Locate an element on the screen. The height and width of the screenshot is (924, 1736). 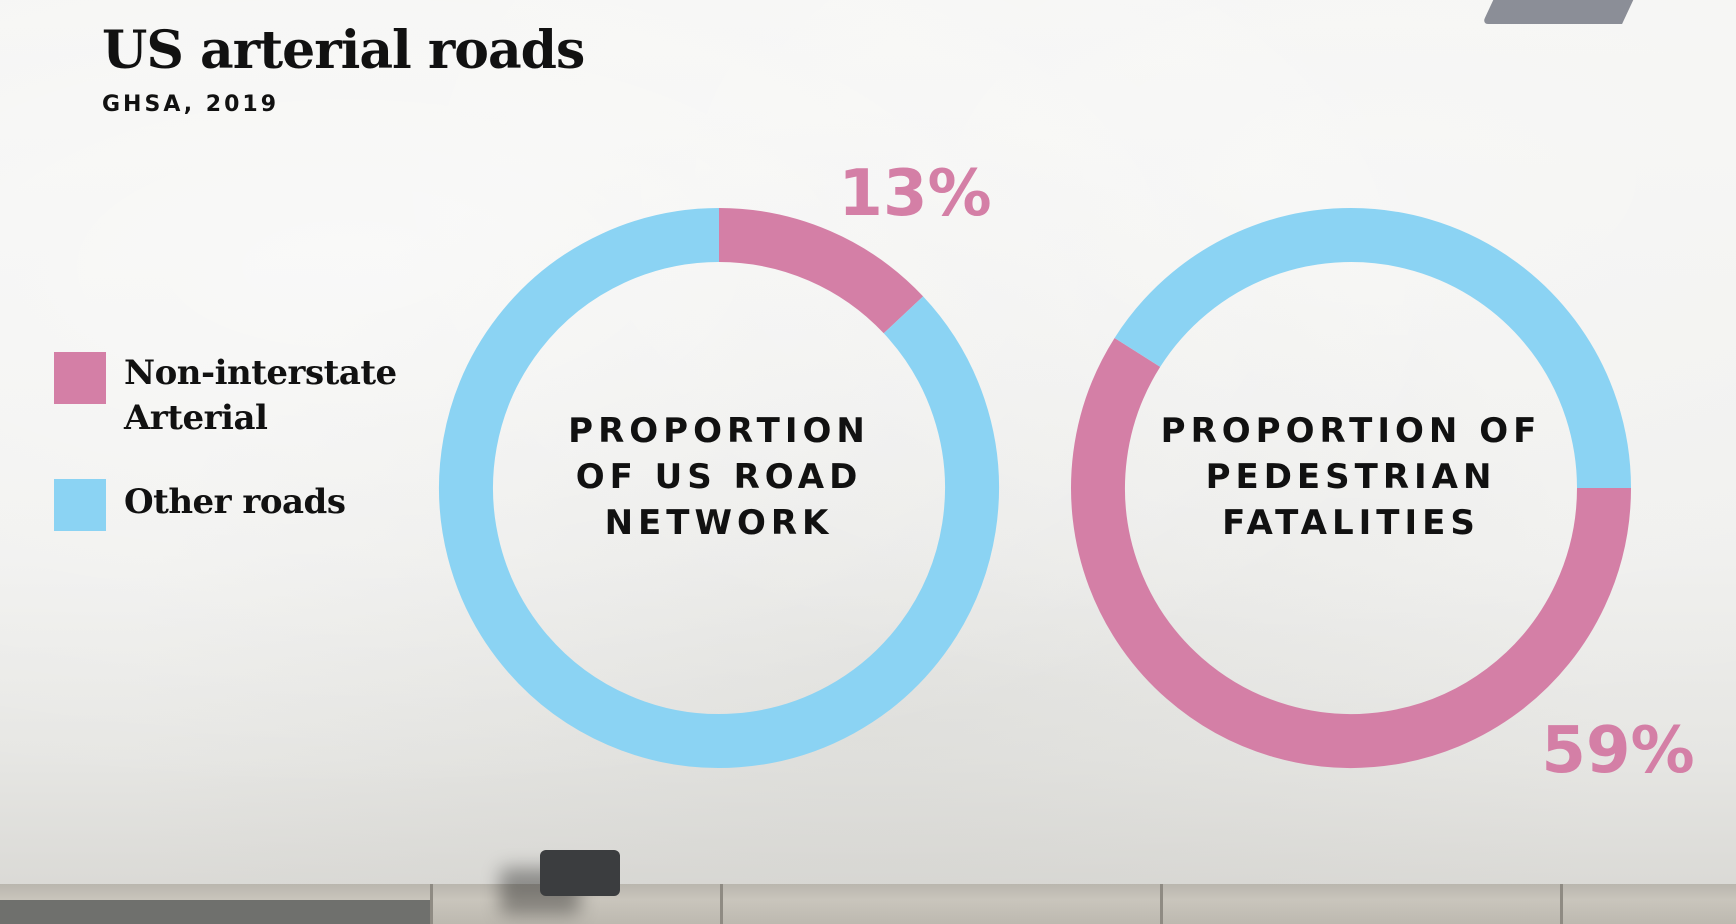
donut-center-label-line: PROPORTION OF is located at coordinates (1351, 431).